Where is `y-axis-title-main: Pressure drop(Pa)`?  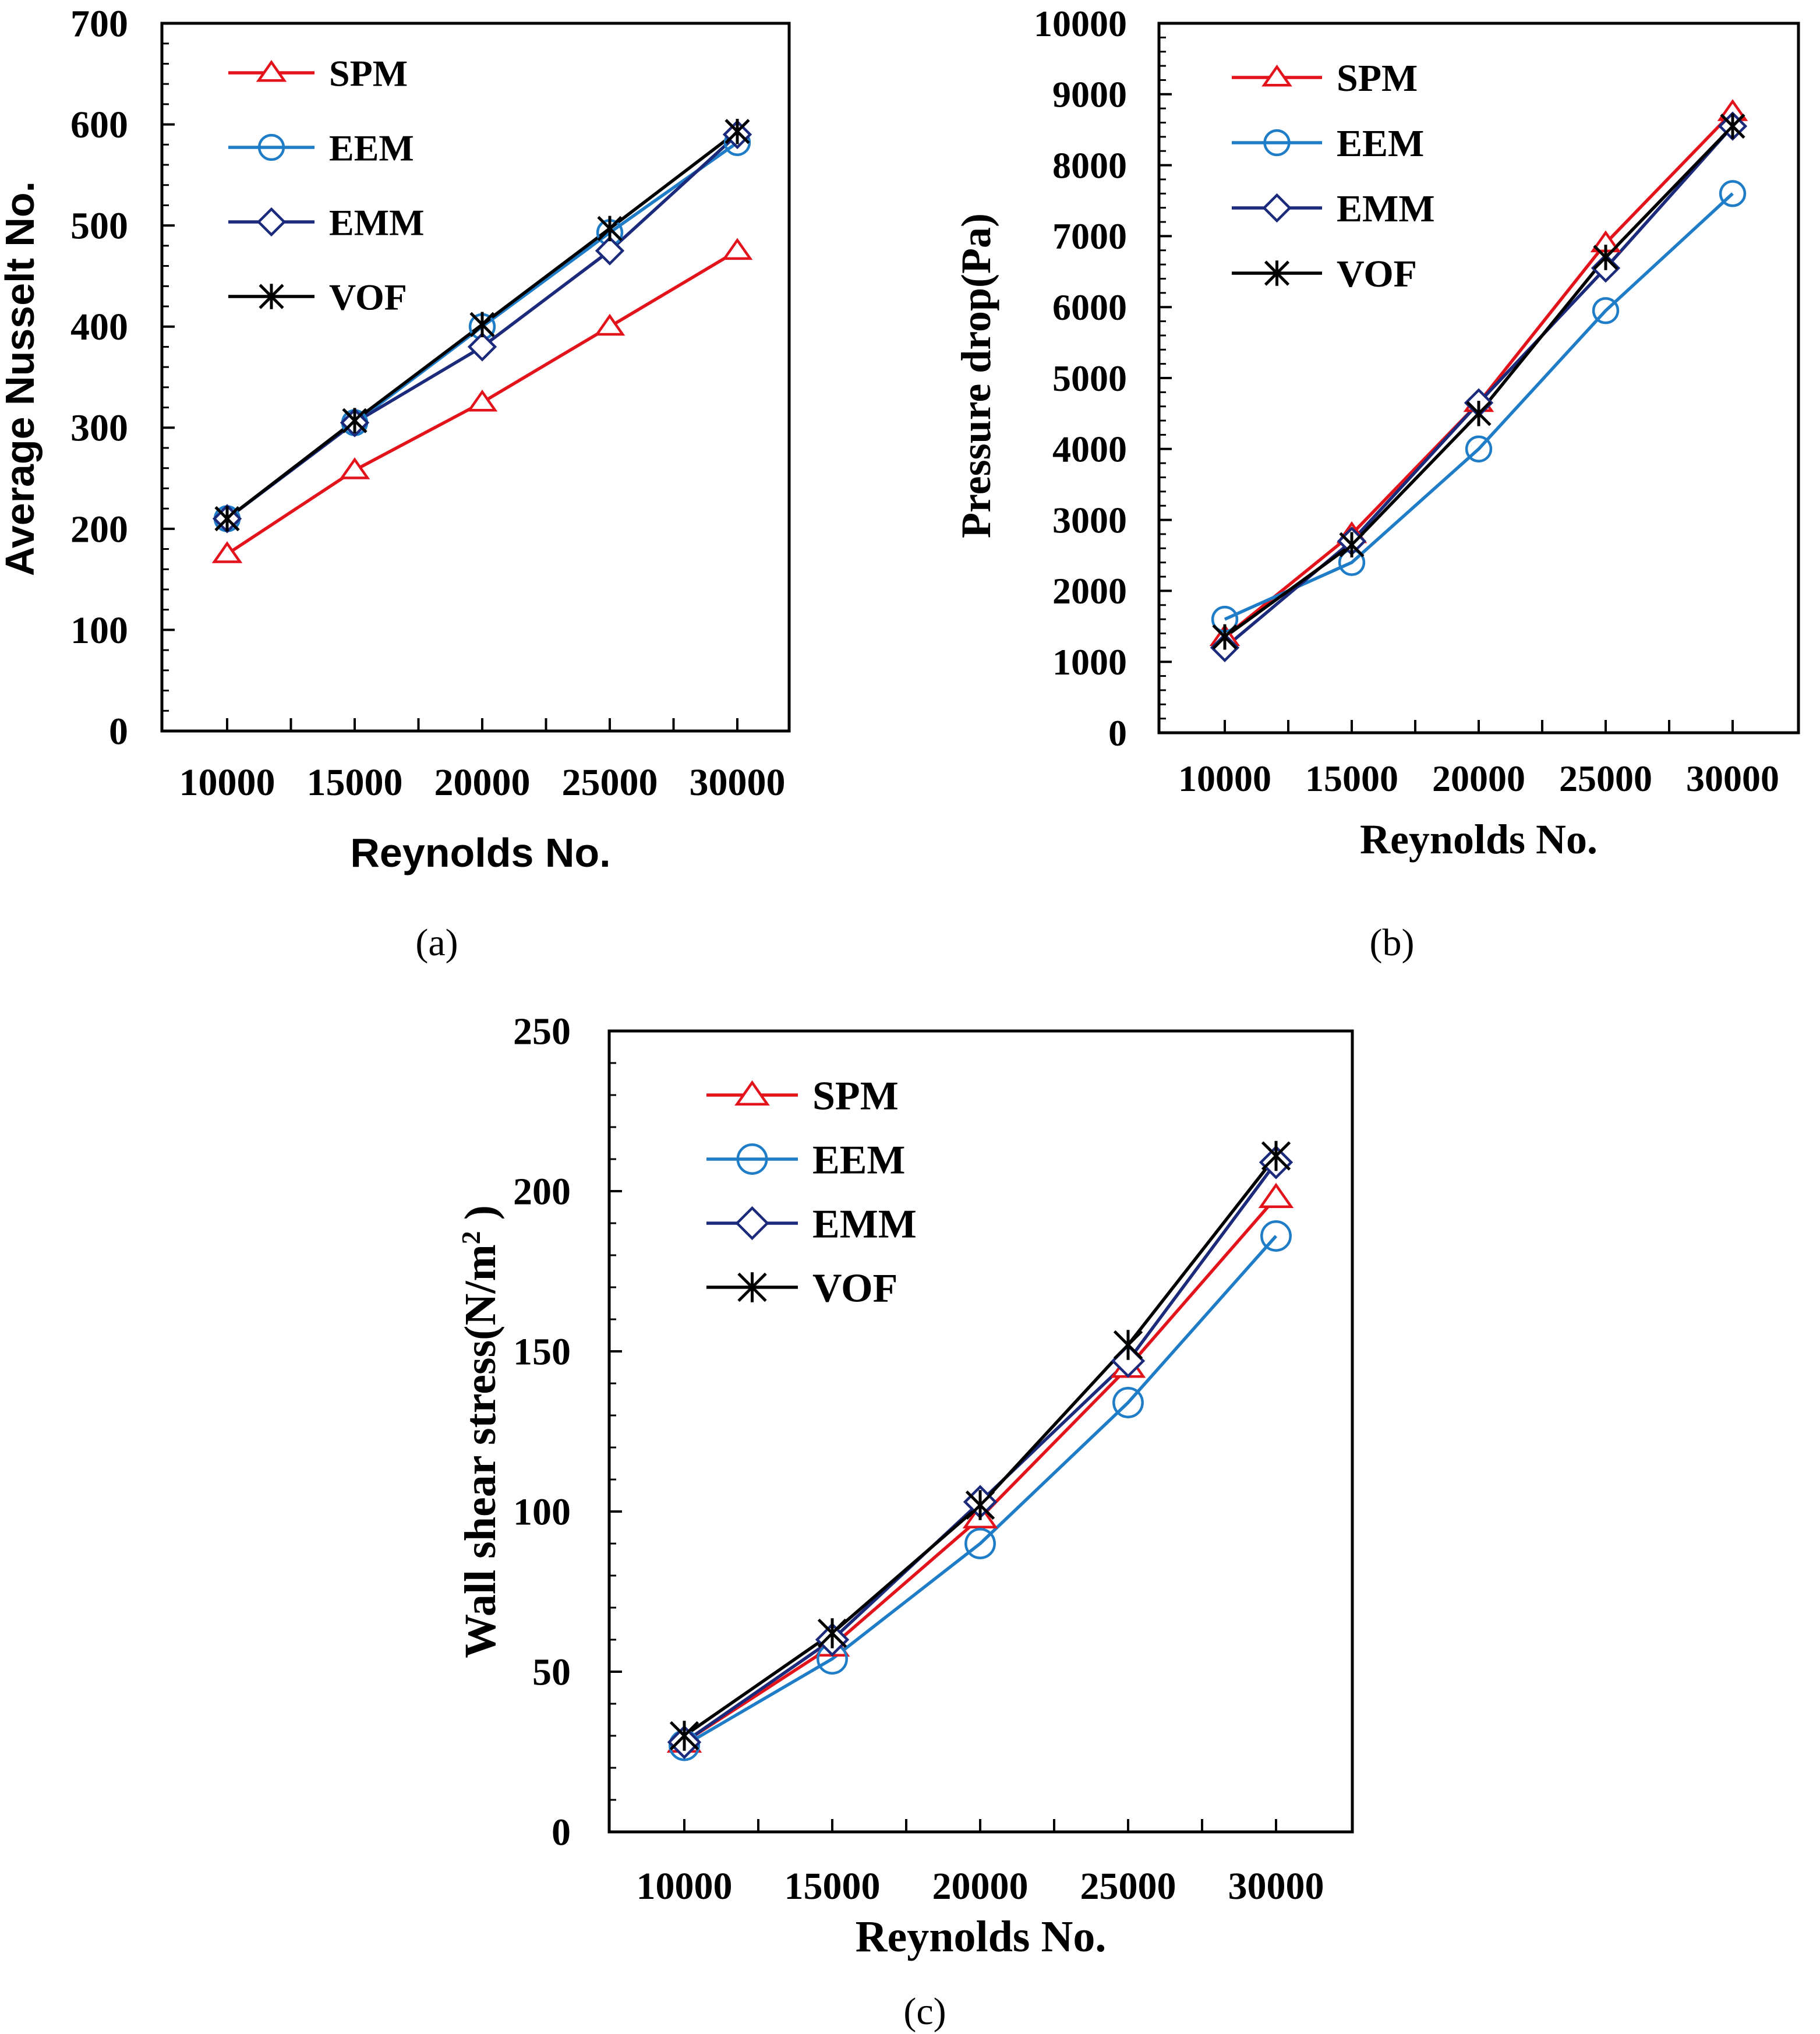
y-axis-title-main: Pressure drop(Pa) is located at coordinates (976, 376).